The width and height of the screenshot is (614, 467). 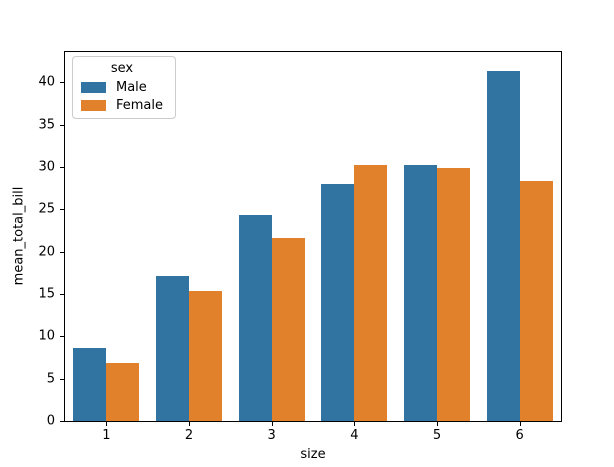 What do you see at coordinates (50, 379) in the screenshot?
I see `y-tick-label-5: 5` at bounding box center [50, 379].